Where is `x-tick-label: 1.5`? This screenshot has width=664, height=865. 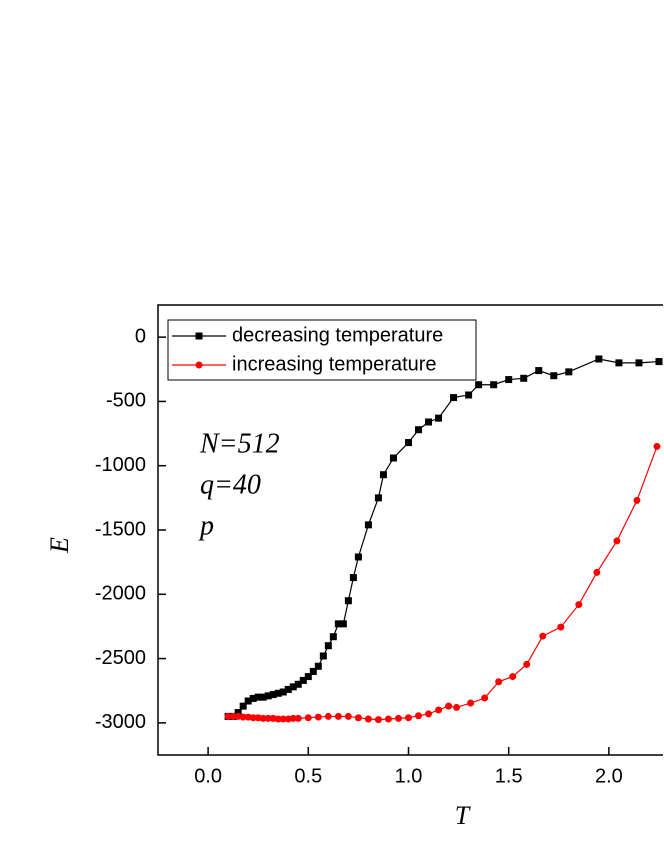
x-tick-label: 1.5 is located at coordinates (509, 776).